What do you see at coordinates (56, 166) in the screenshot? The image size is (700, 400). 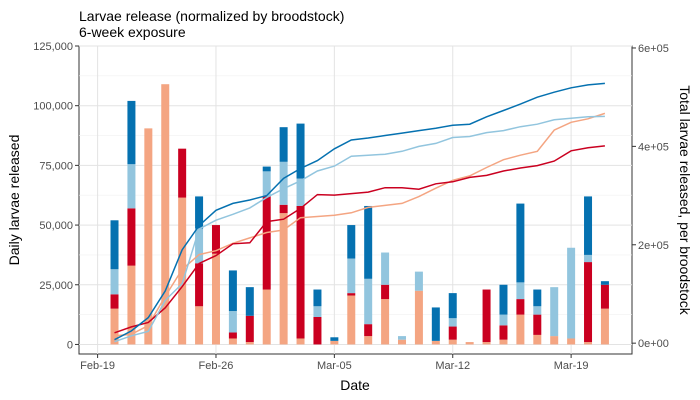 I see `y-tick-label: 75,000` at bounding box center [56, 166].